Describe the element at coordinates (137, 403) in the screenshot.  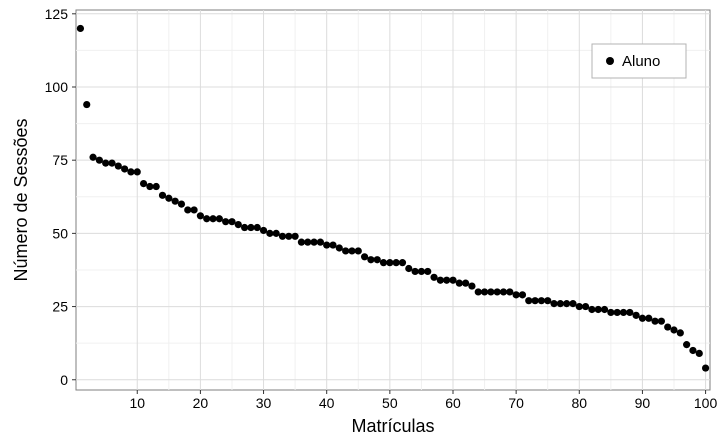
I see `x-tick-label: 10` at that location.